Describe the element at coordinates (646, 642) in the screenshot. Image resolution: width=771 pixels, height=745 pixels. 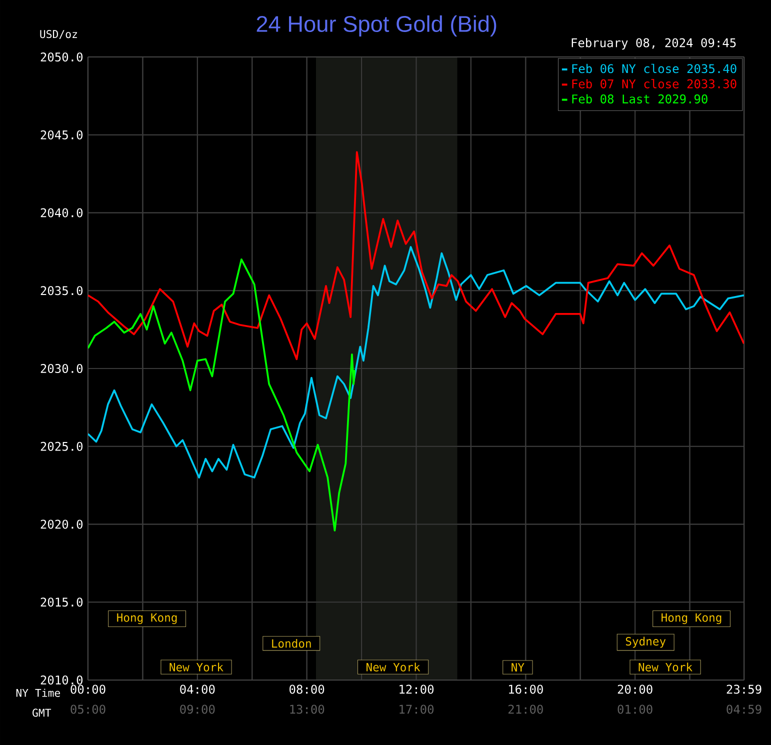
I see `annotation: Sydney` at that location.